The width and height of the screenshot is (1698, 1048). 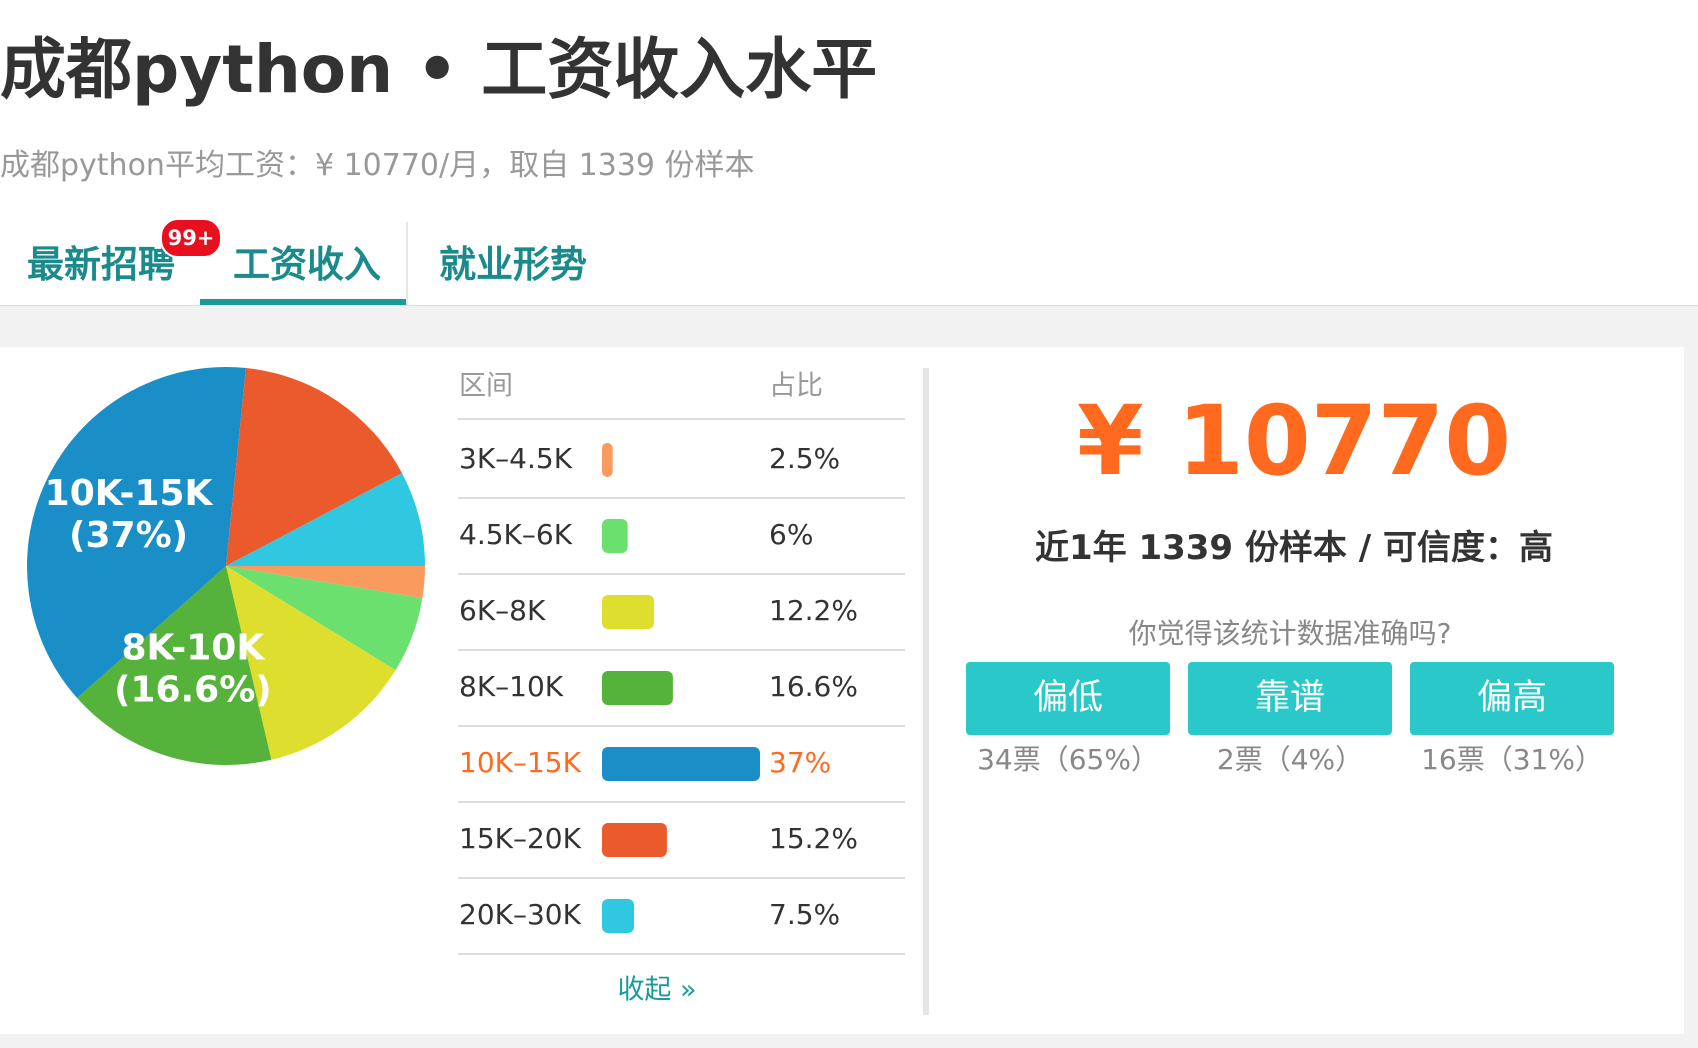 What do you see at coordinates (520, 914) in the screenshot?
I see `range-label: 20K–30K` at bounding box center [520, 914].